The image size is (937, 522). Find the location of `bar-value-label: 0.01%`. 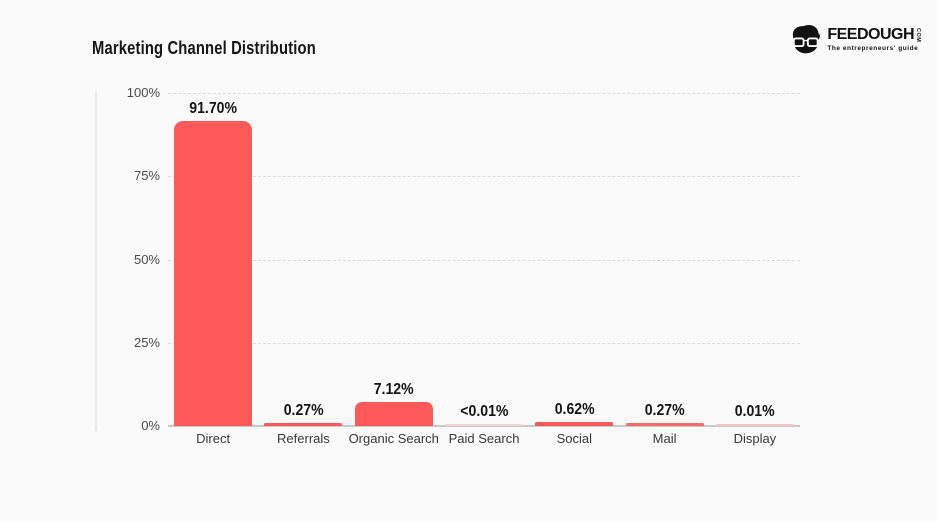

bar-value-label: 0.01% is located at coordinates (754, 411).